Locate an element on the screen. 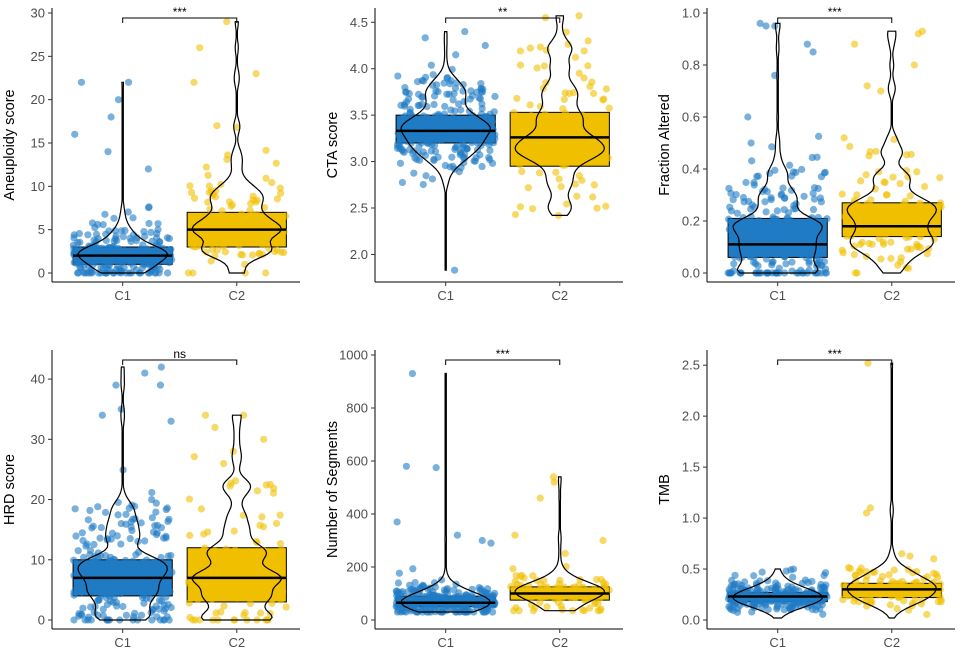  panel-6: 0.0 0.5 1.0 1.5 2.0 2.5 C1 C2 TMB *** is located at coordinates (806, 498).